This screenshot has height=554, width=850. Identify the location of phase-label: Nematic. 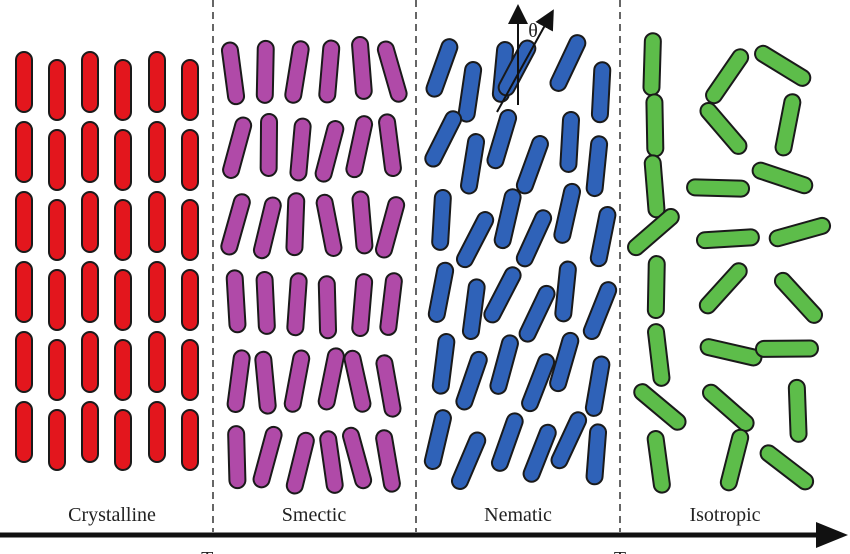
(518, 515).